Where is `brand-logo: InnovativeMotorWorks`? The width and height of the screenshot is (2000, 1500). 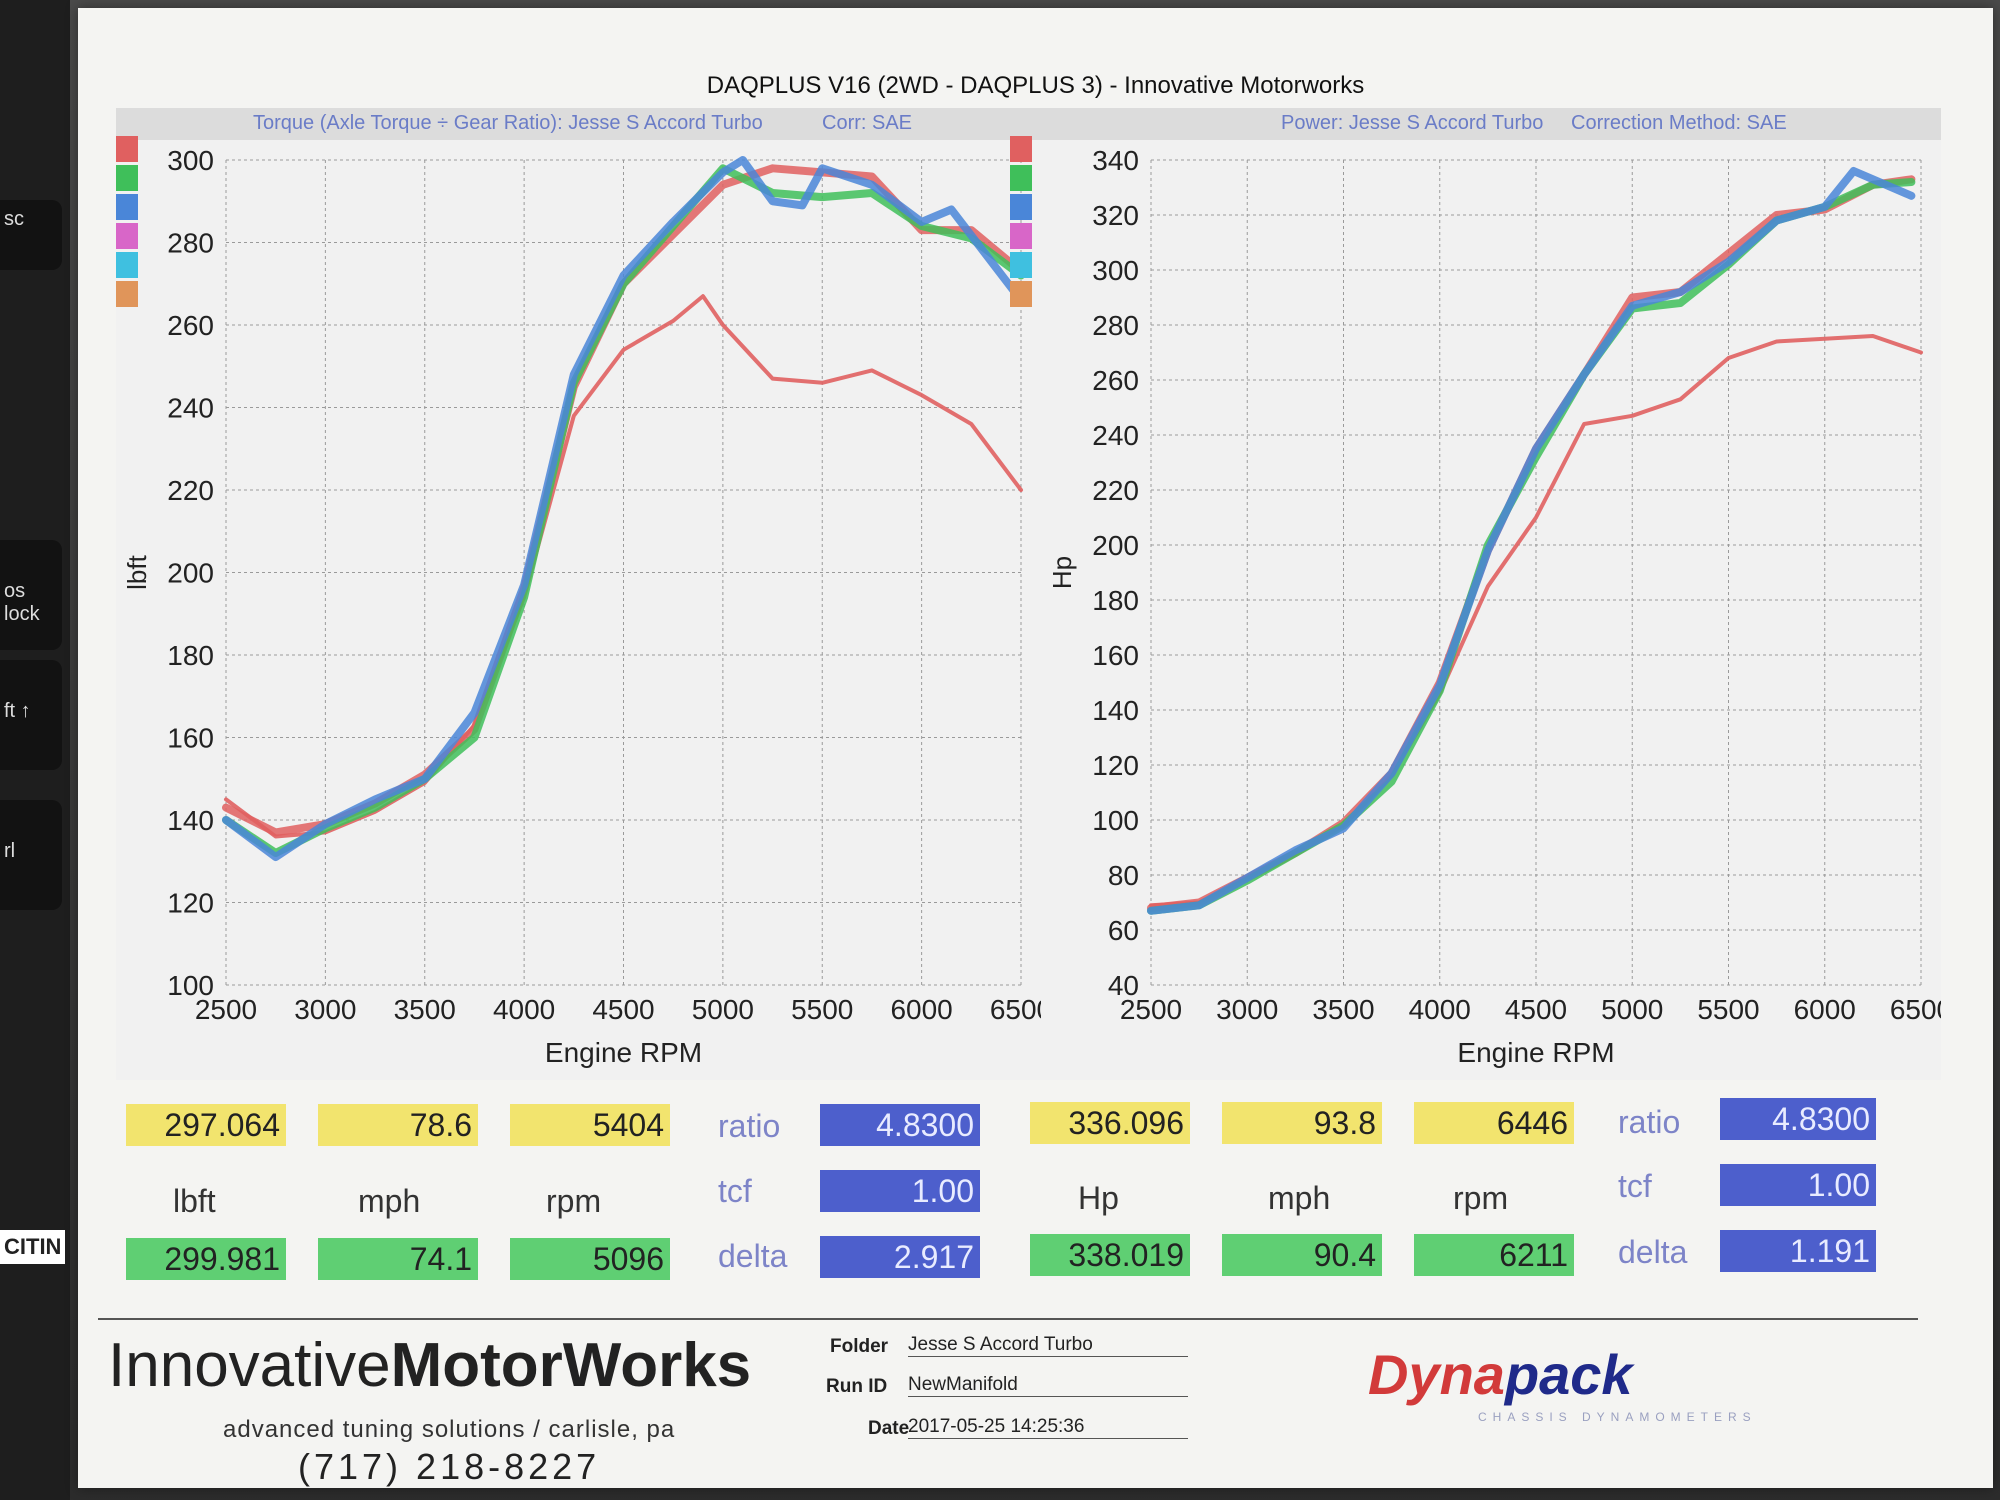 brand-logo: InnovativeMotorWorks is located at coordinates (430, 1365).